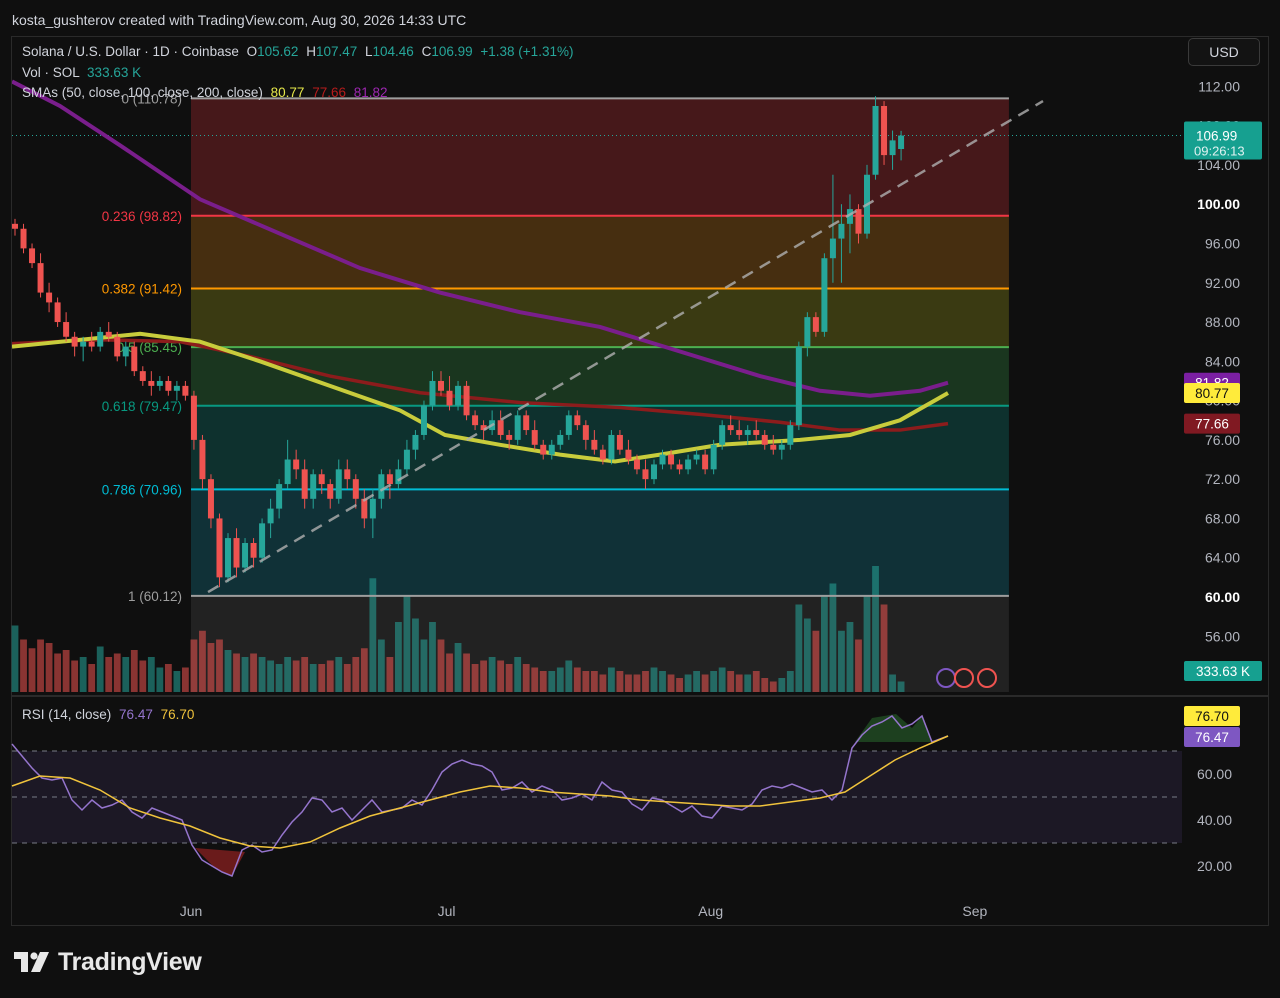 This screenshot has width=1280, height=998. What do you see at coordinates (1224, 52) in the screenshot?
I see `currency-button: USD` at bounding box center [1224, 52].